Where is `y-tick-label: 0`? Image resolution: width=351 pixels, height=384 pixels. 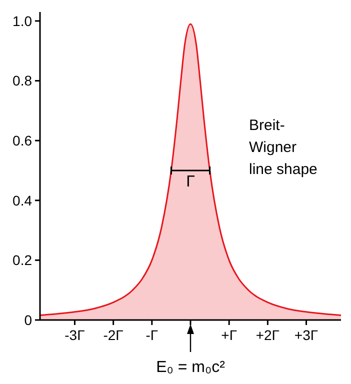 y-tick-label: 0 is located at coordinates (28, 320).